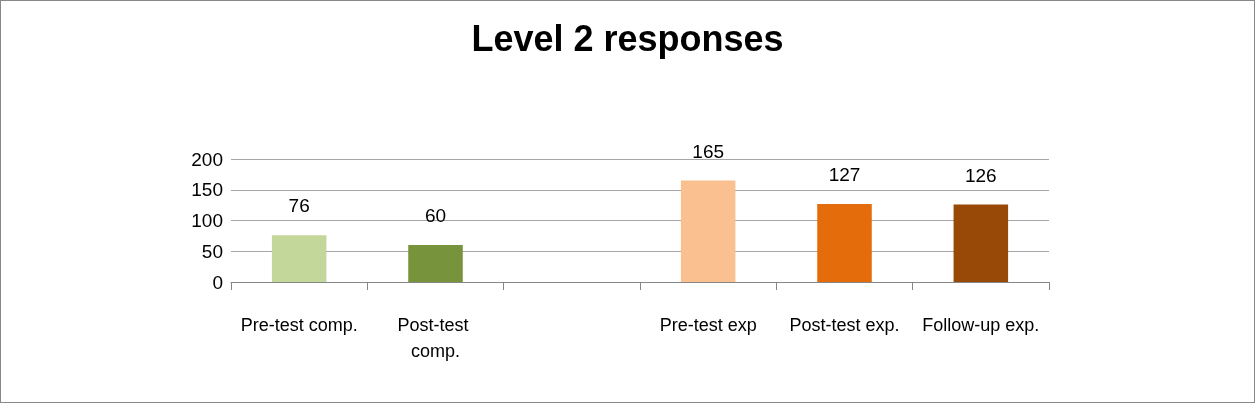 The width and height of the screenshot is (1255, 403). What do you see at coordinates (435, 216) in the screenshot?
I see `data-label: 60` at bounding box center [435, 216].